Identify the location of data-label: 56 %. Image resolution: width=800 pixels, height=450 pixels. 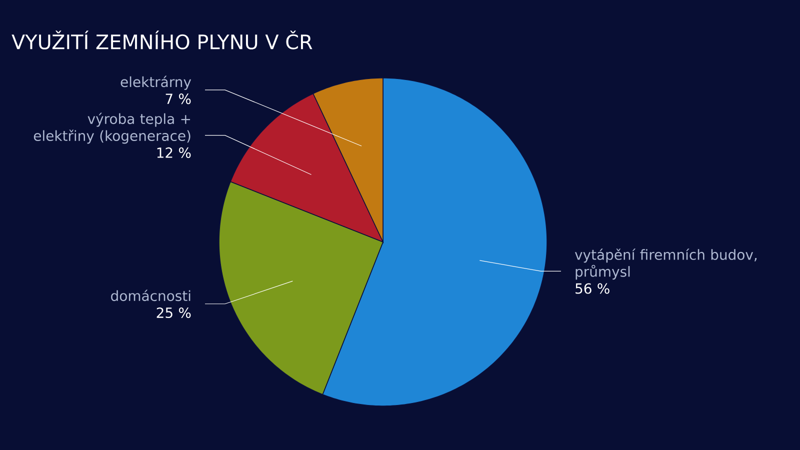
(593, 288).